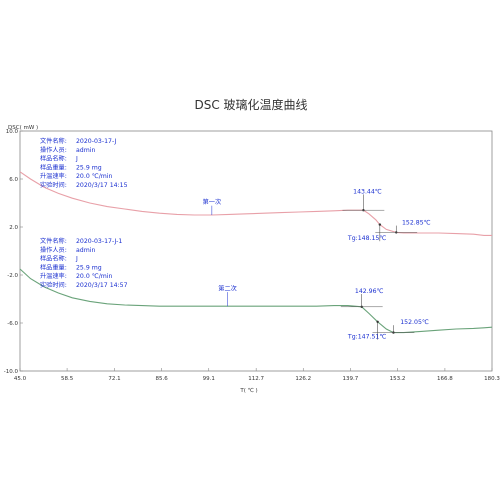 The height and width of the screenshot is (501, 502). Describe the element at coordinates (212, 202) in the screenshot. I see `series-label: 第一次` at that location.